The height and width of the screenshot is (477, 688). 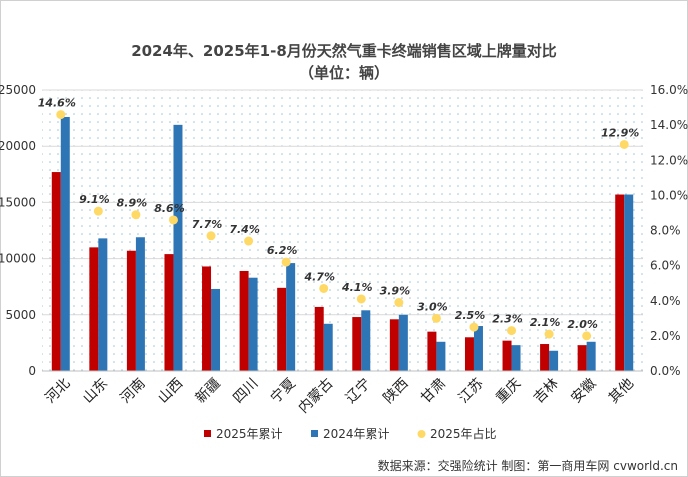 What do you see at coordinates (620, 132) in the screenshot?
I see `share-data-label: 12.9%` at bounding box center [620, 132].